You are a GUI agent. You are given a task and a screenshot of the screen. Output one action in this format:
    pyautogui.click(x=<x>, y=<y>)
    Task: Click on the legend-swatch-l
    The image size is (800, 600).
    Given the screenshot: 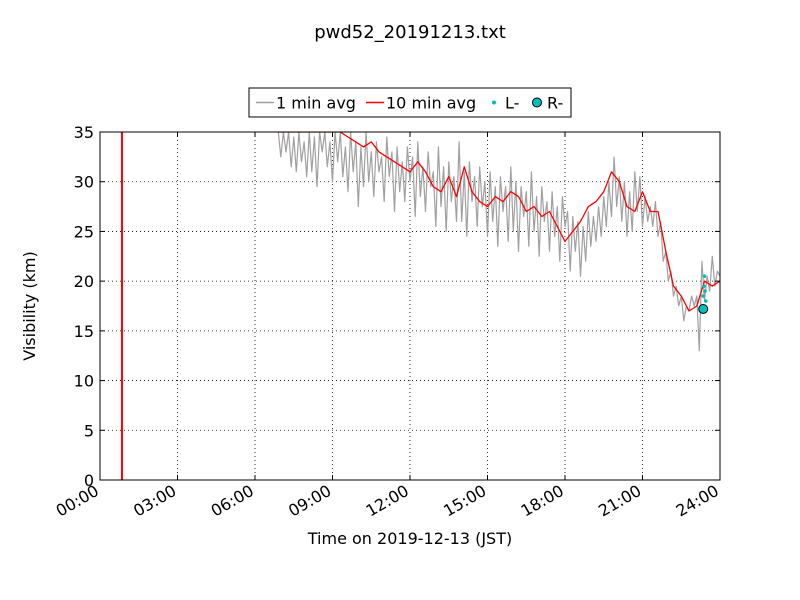 What is the action you would take?
    pyautogui.click(x=494, y=102)
    